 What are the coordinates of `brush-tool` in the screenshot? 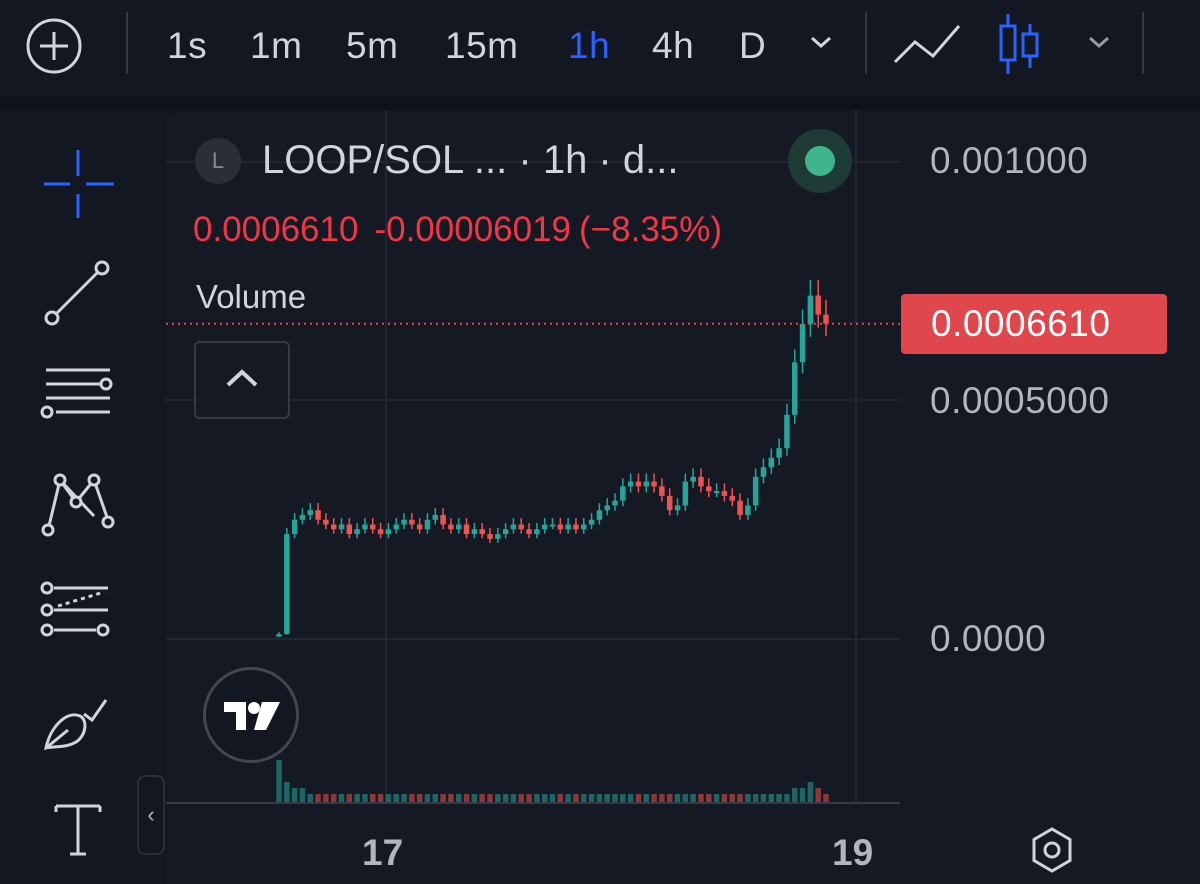 It's located at (78, 734).